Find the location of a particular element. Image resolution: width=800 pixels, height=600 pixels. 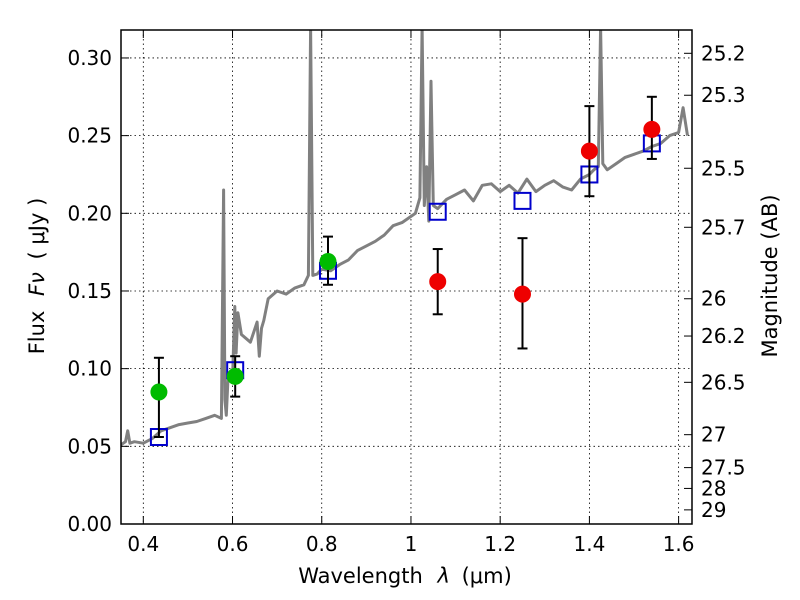

x-axis-label-symbol: λ is located at coordinates (442, 576).